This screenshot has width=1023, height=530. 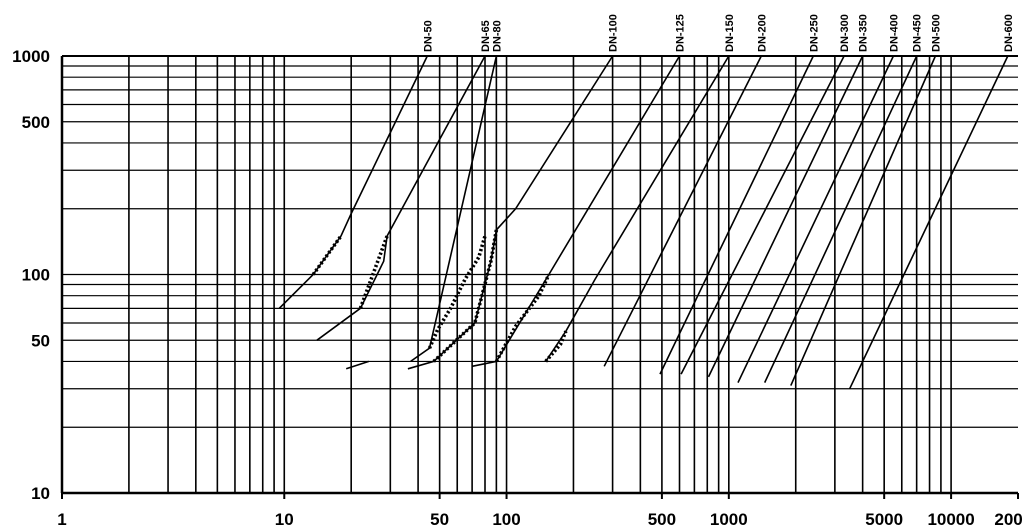 I want to click on x-tick-label: 10000, so click(x=950, y=519).